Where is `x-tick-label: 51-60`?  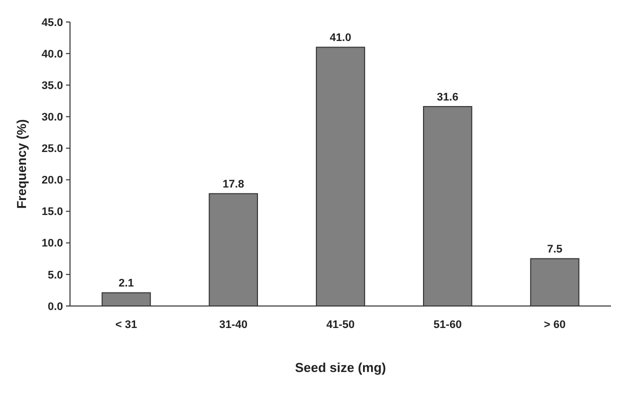 x-tick-label: 51-60 is located at coordinates (448, 325).